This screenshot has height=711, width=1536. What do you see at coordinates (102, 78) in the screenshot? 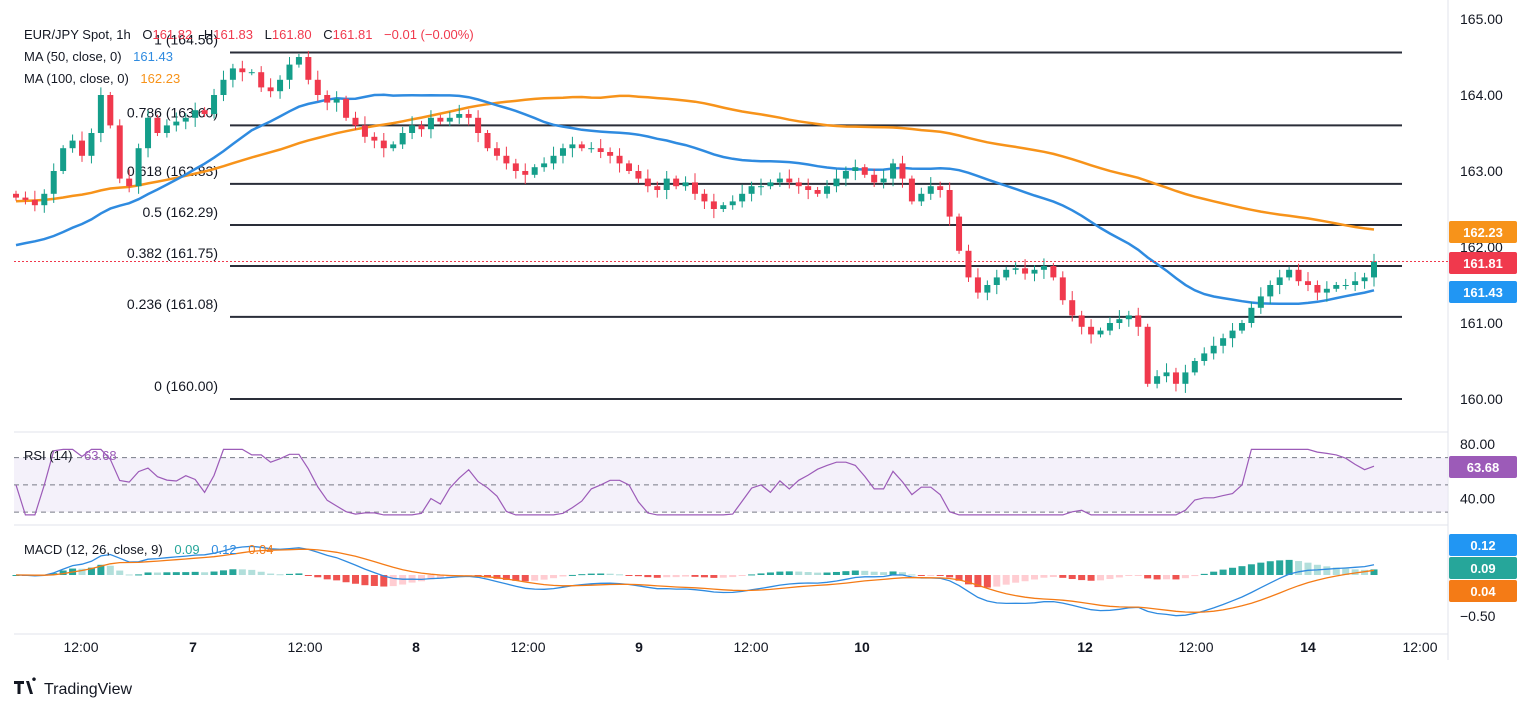
I see `ma100-legend: MA (100, close, 0) 162.23` at bounding box center [102, 78].